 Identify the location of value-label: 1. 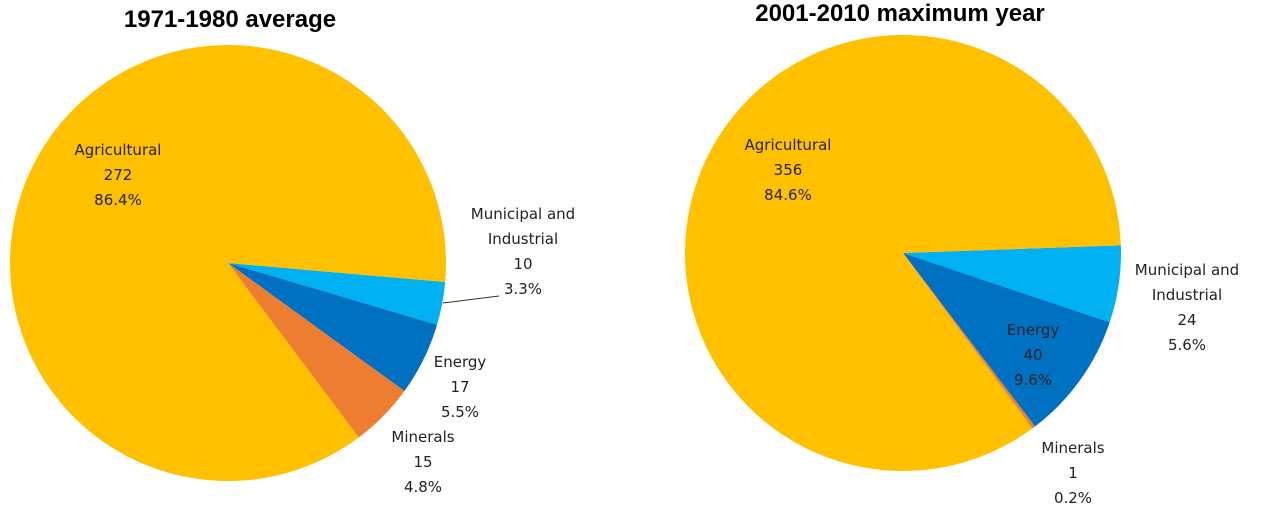
(1073, 473).